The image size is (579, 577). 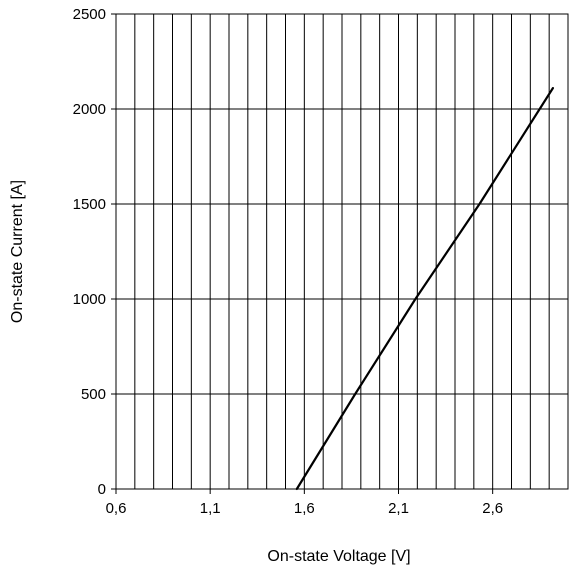 I want to click on x-tick-label: 2,6, so click(x=492, y=508).